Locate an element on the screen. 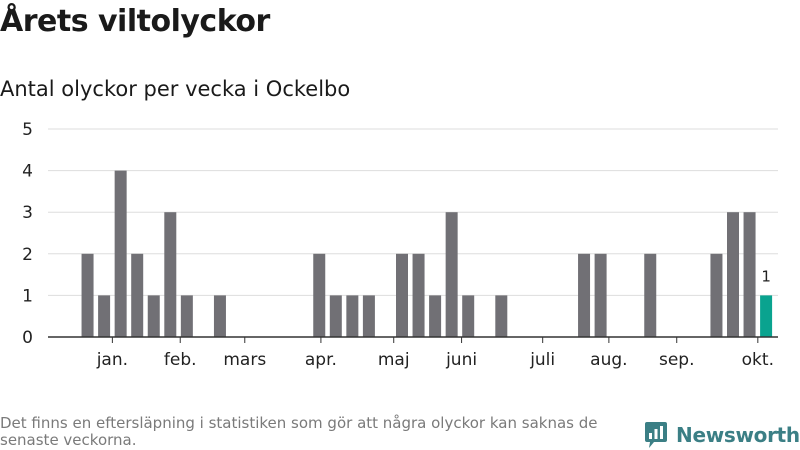 The width and height of the screenshot is (800, 450). x-tick-label: okt. is located at coordinates (758, 360).